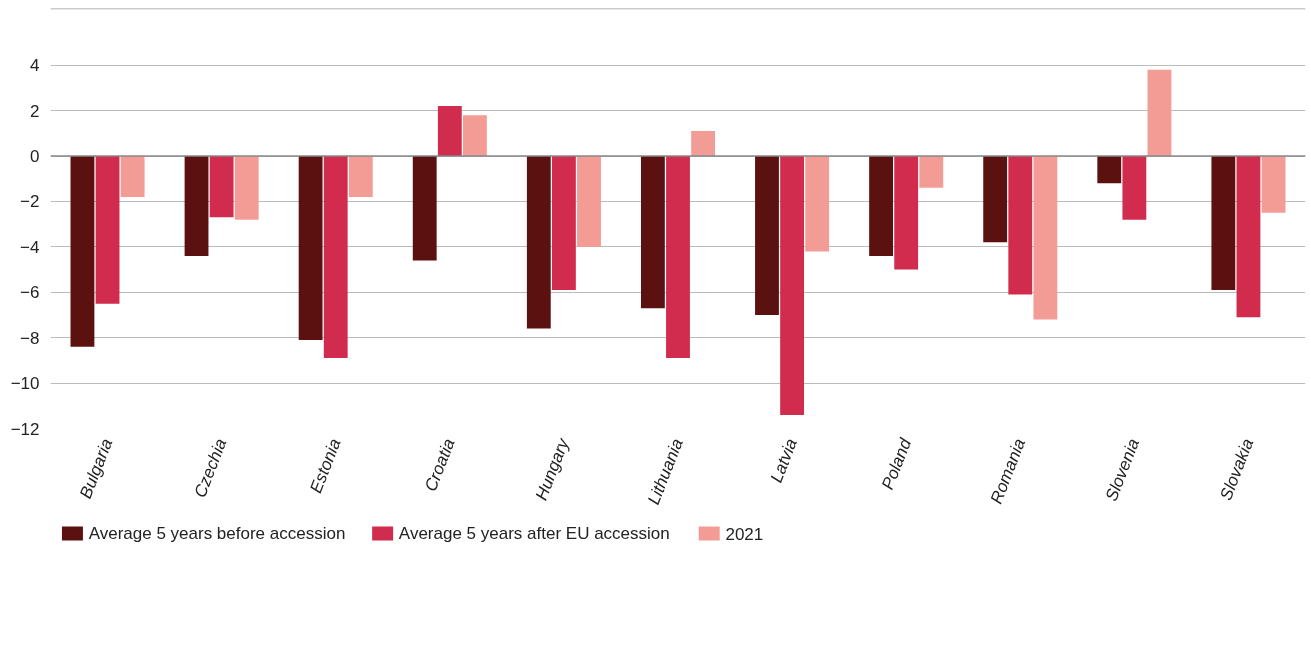 The image size is (1311, 651). I want to click on y-tick-label: −4, so click(30, 247).